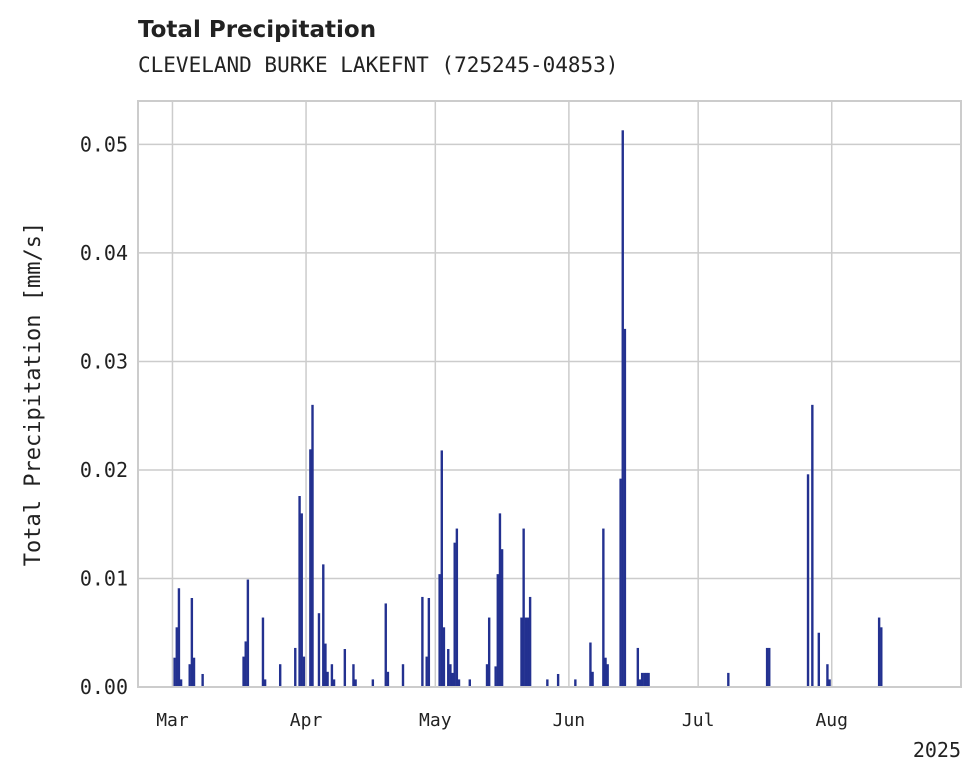 The image size is (980, 783). Describe the element at coordinates (831, 720) in the screenshot. I see `x-tick-label: Aug` at that location.